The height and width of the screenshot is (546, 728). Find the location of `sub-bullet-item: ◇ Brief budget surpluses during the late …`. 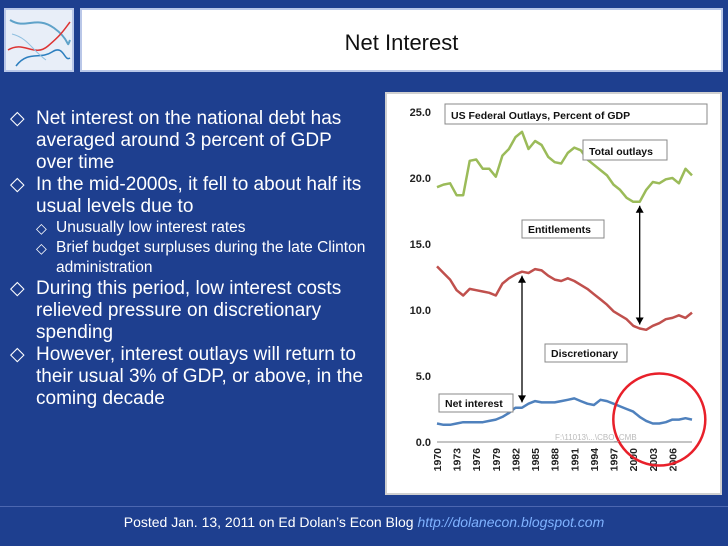

sub-bullet-item: ◇ Brief budget surpluses during the late … is located at coordinates (204, 258).